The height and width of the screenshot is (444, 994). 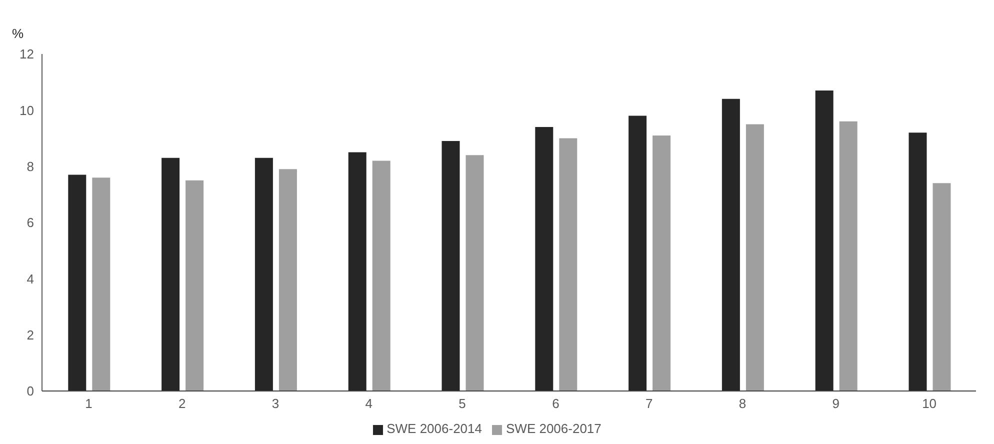 I want to click on x-tick-label: 7, so click(x=649, y=404).